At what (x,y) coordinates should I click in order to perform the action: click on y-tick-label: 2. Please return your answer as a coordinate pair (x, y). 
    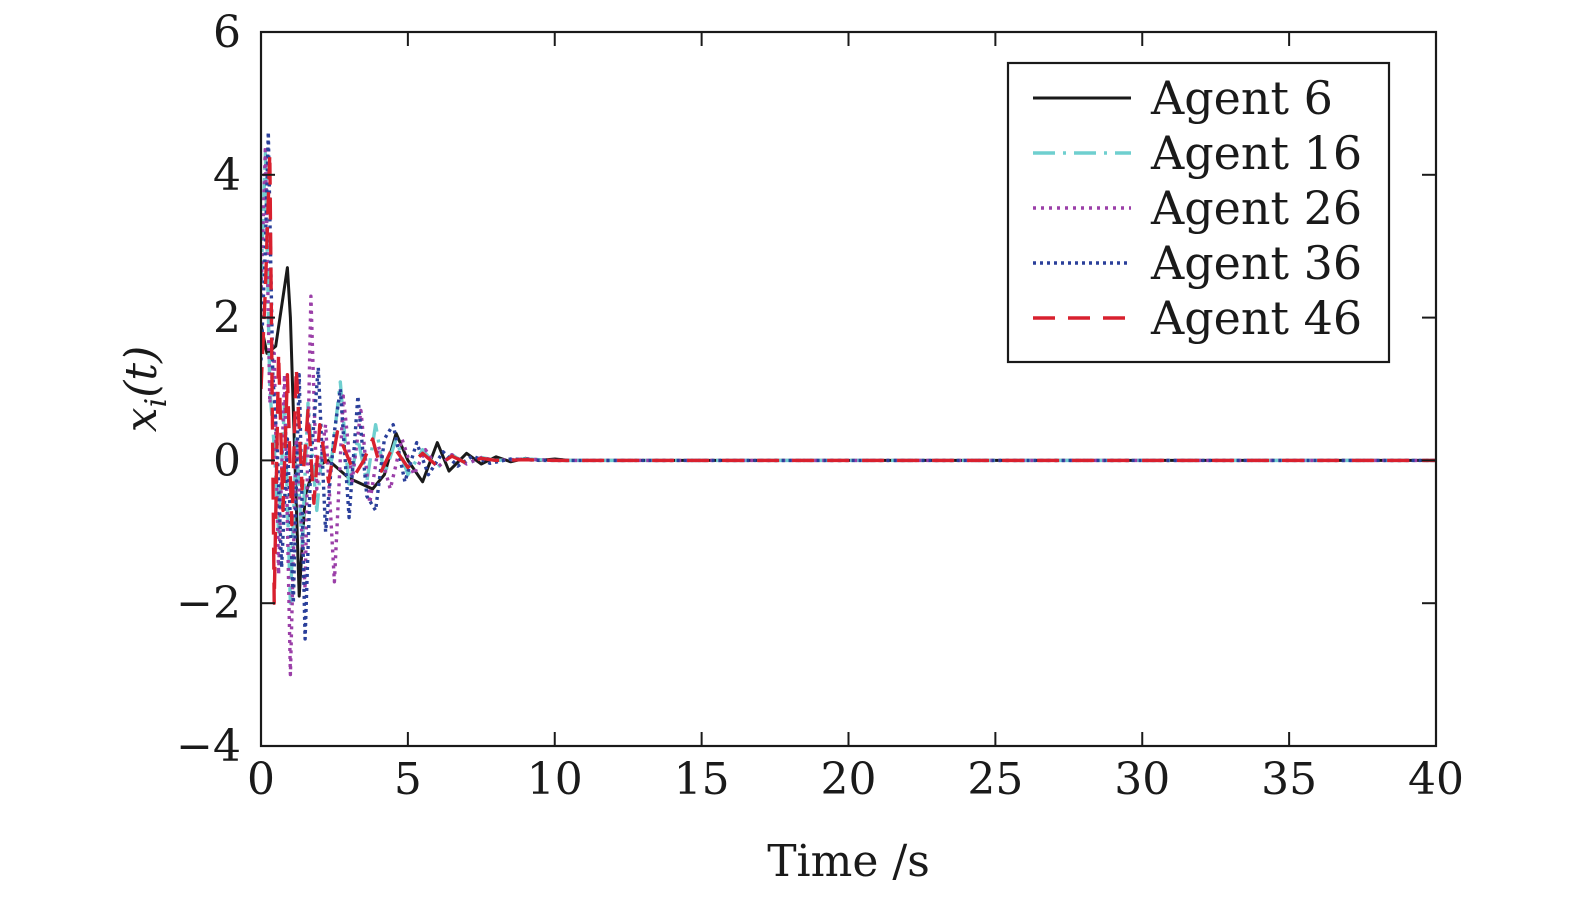
    Looking at the image, I should click on (227, 318).